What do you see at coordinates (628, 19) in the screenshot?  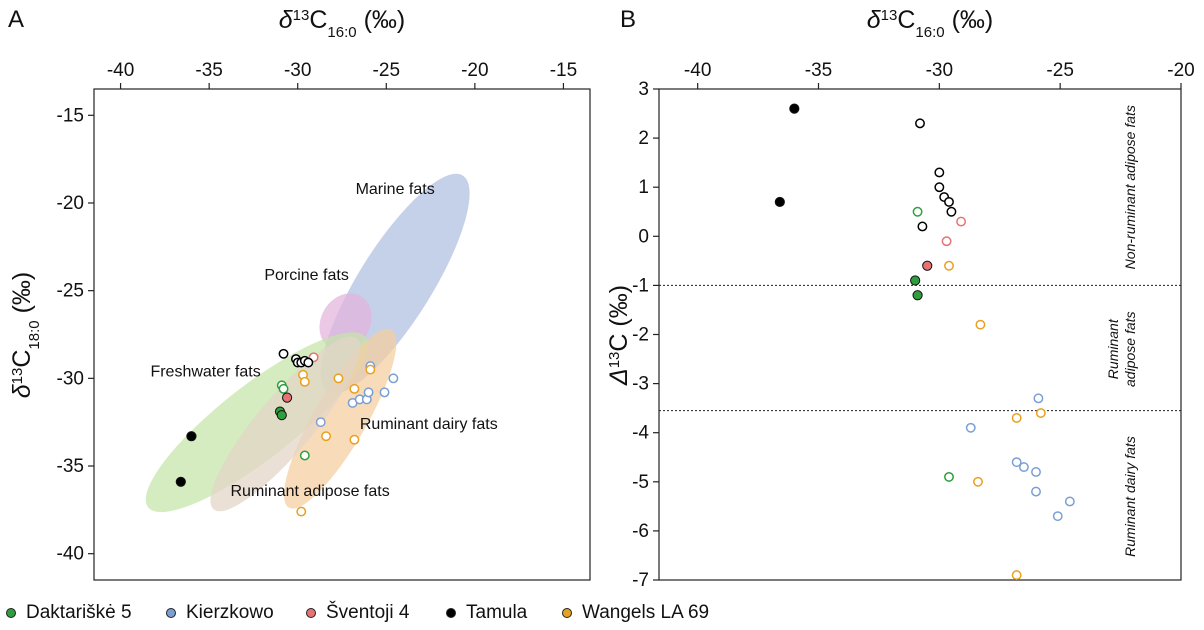 I see `panel-label: B` at bounding box center [628, 19].